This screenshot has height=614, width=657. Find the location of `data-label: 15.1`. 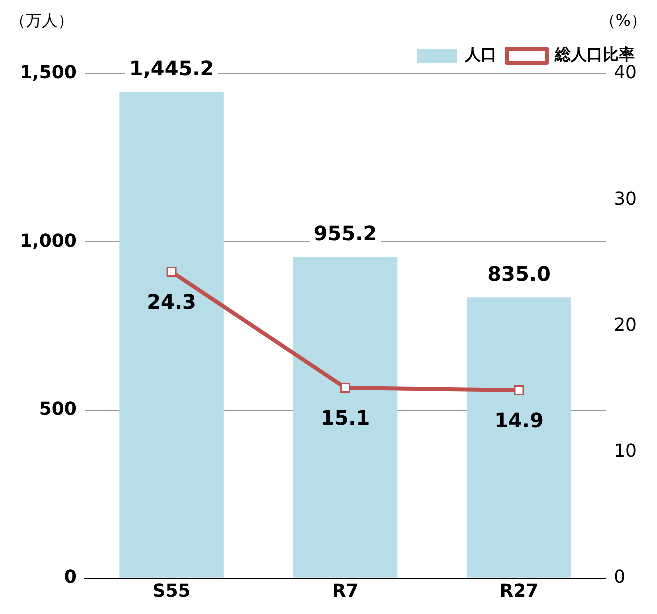

data-label: 15.1 is located at coordinates (345, 418).